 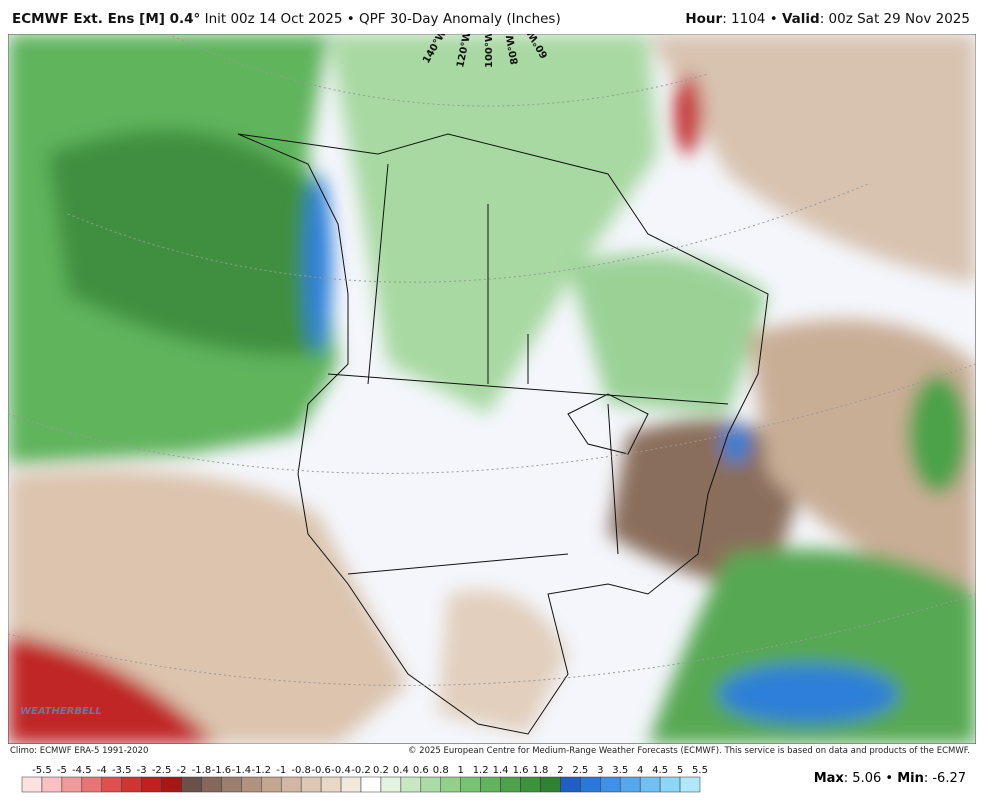 What do you see at coordinates (600, 770) in the screenshot?
I see `colorbar-label: 3` at bounding box center [600, 770].